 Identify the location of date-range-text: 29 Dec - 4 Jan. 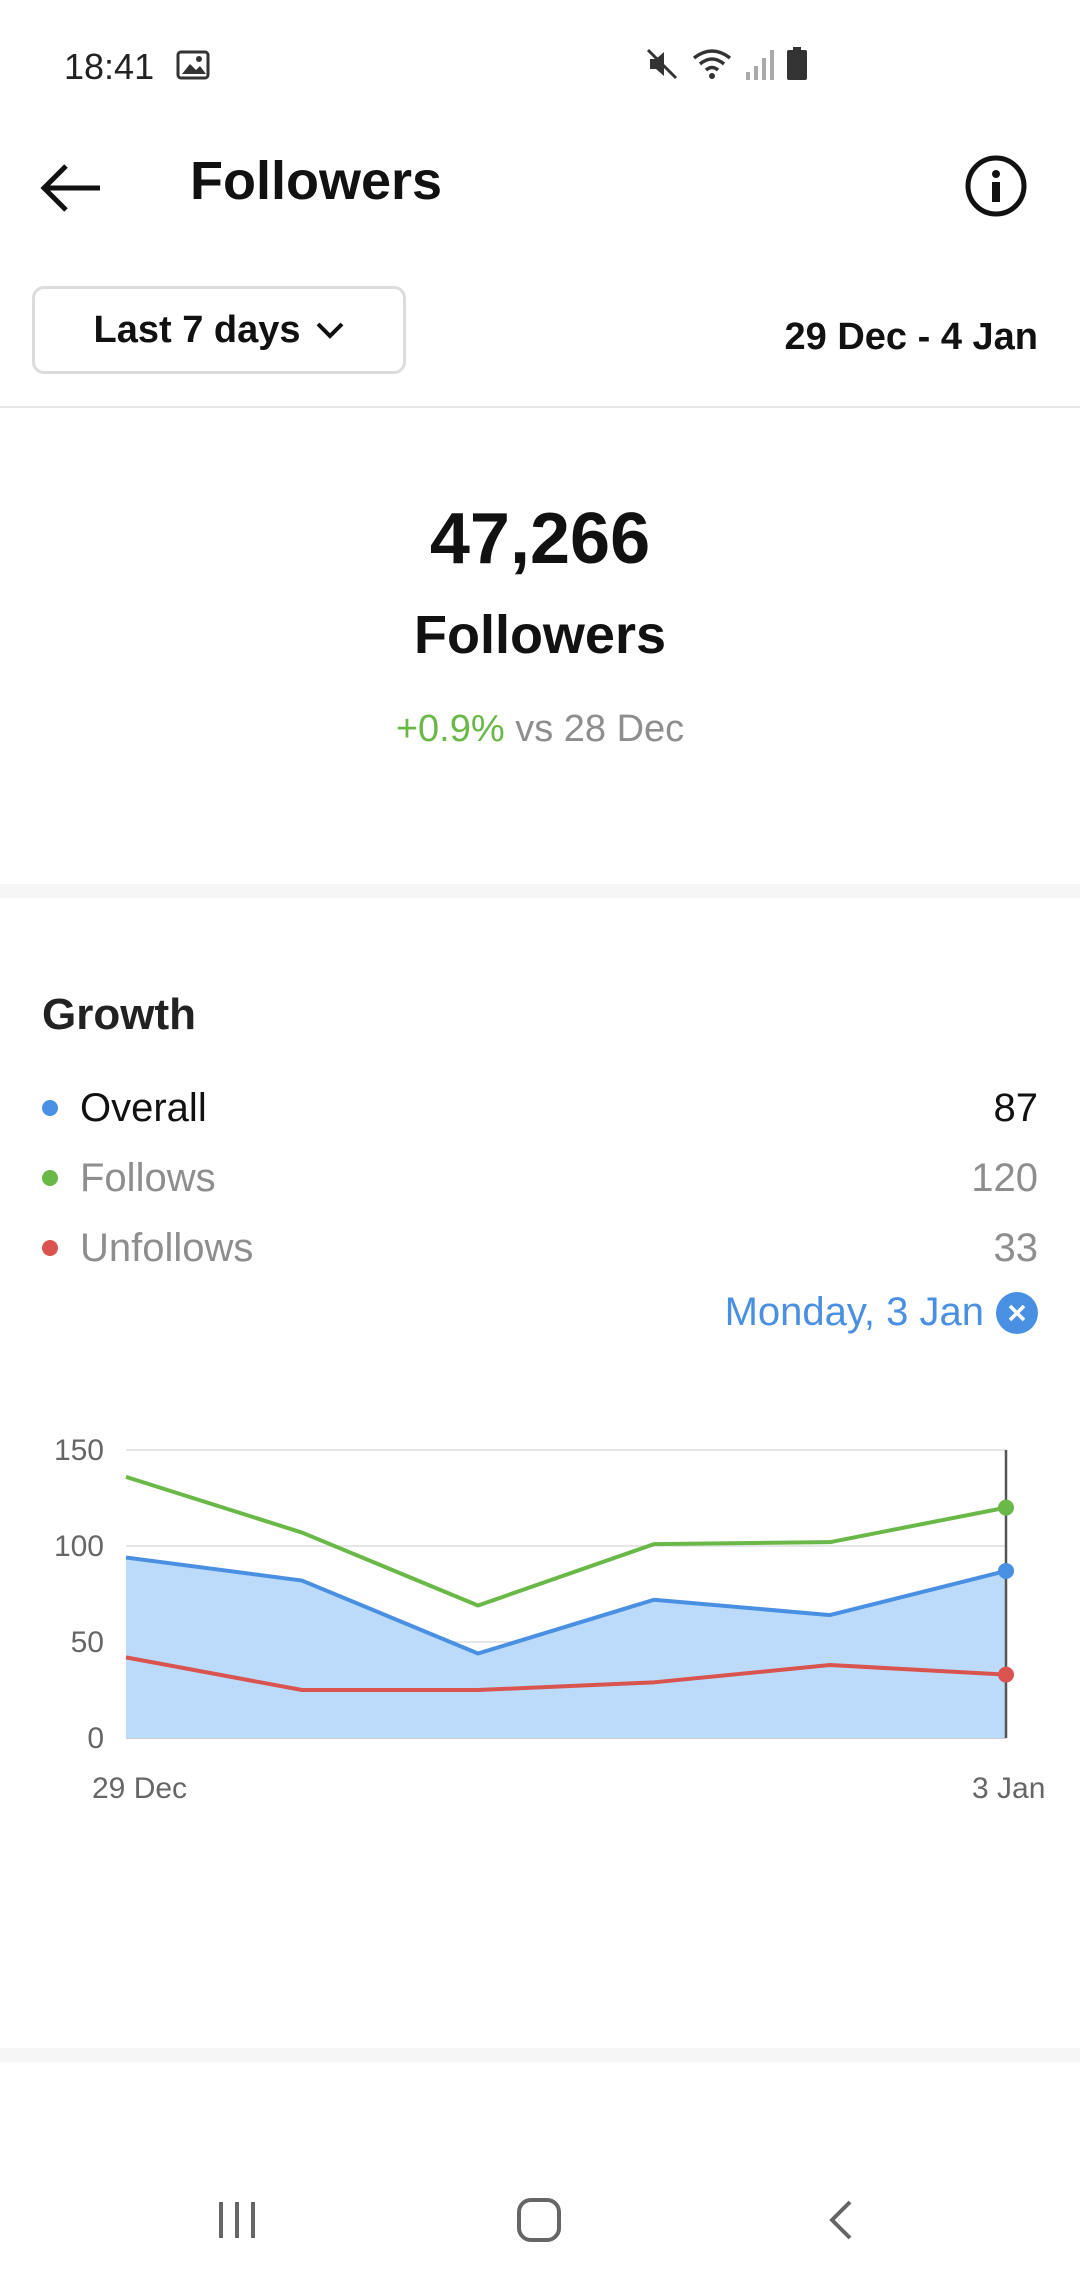
(911, 337).